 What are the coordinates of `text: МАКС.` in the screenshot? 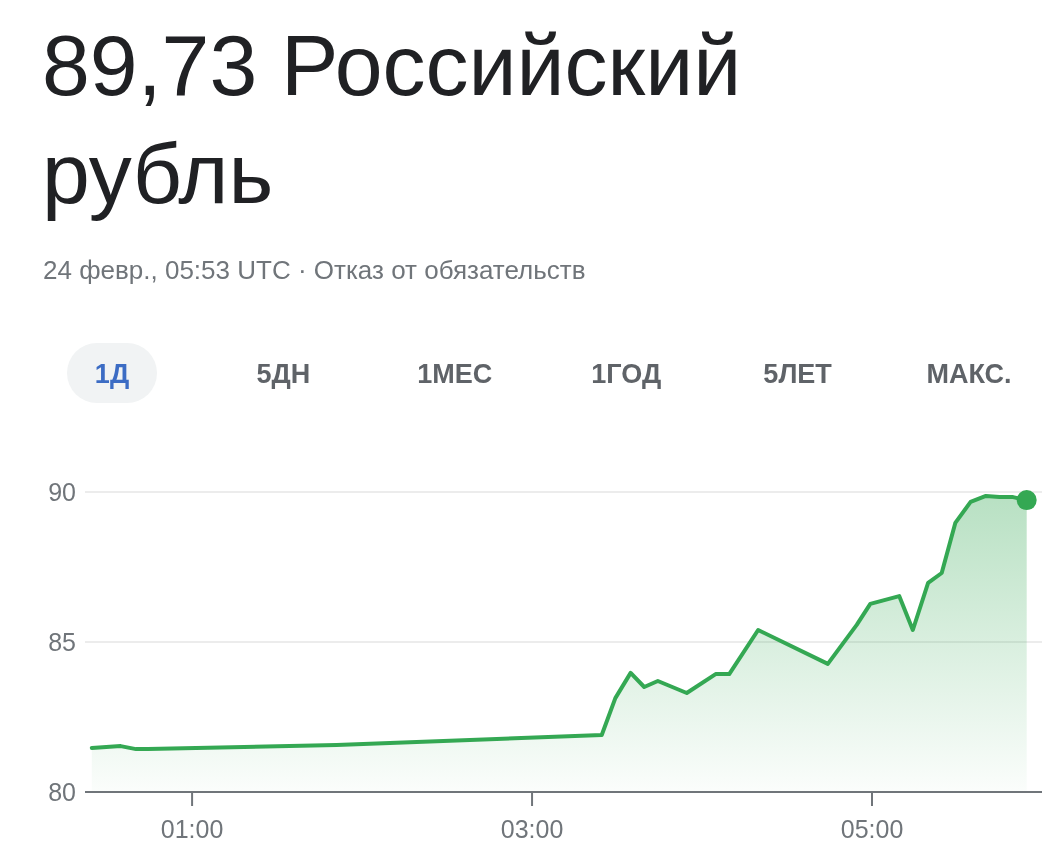 It's located at (969, 374).